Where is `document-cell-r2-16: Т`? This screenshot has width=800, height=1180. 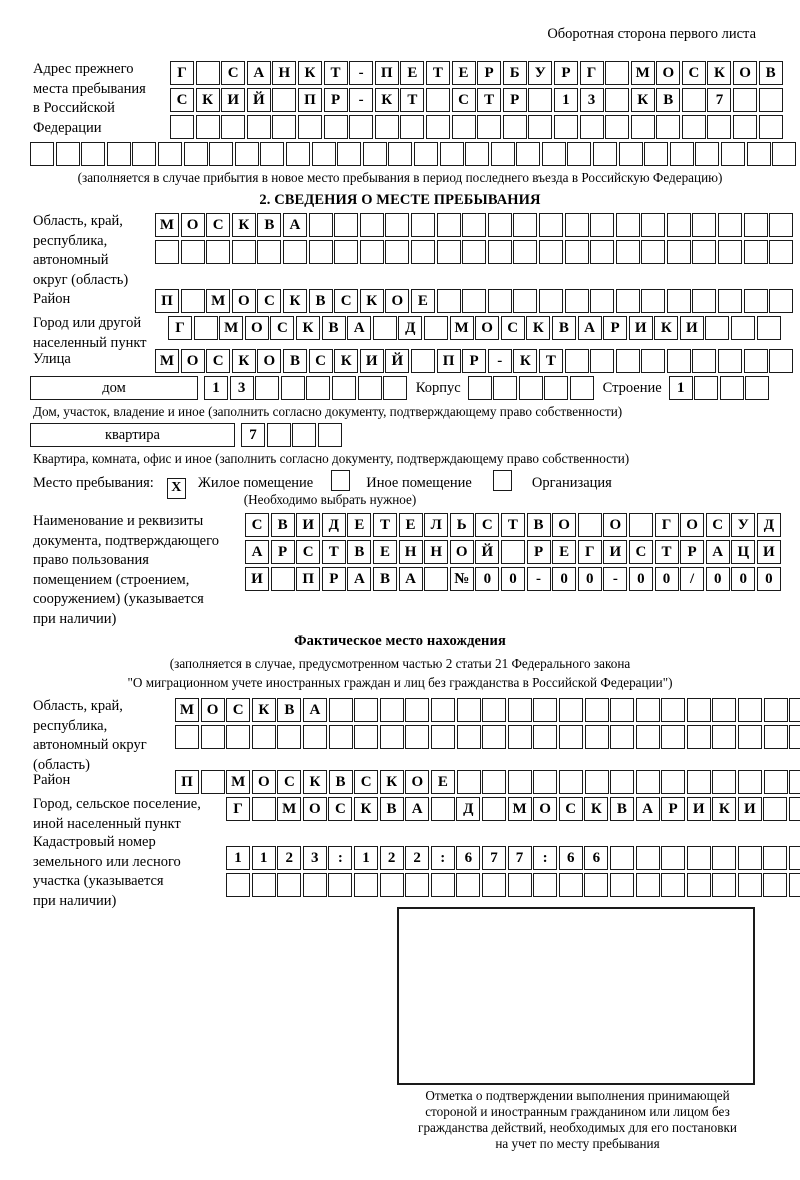 document-cell-r2-16: Т is located at coordinates (666, 552).